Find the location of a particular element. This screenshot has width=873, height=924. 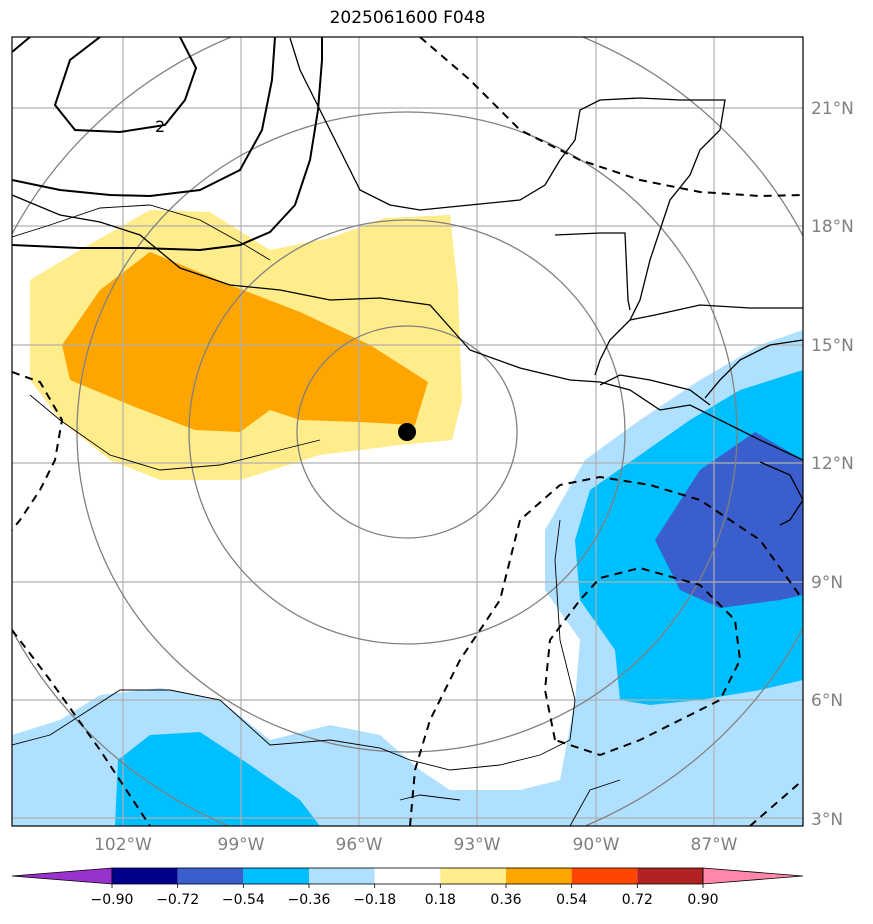

lon-label: 90°W is located at coordinates (596, 845).